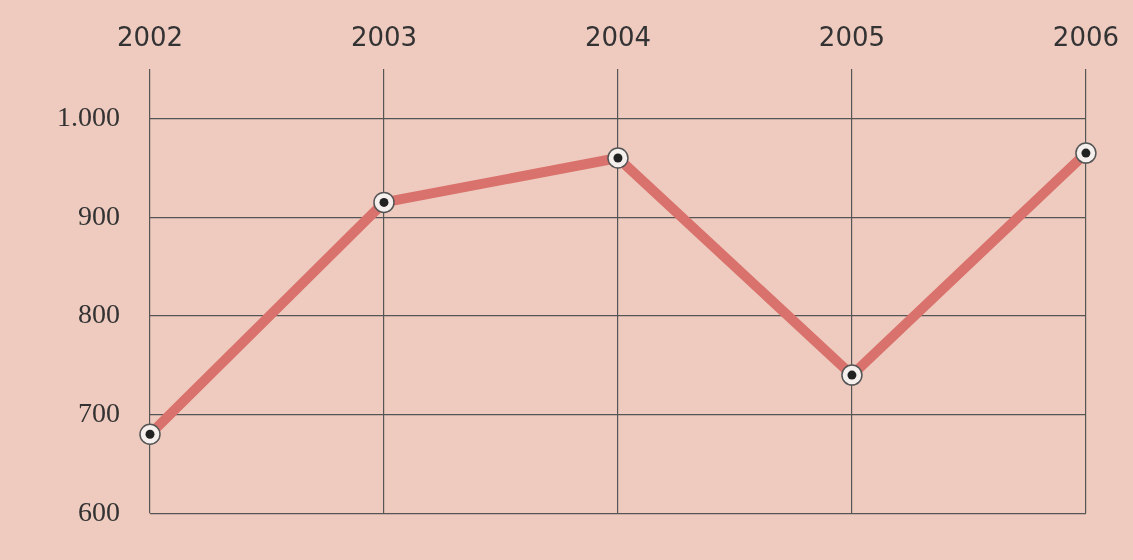 Image resolution: width=1133 pixels, height=560 pixels. I want to click on y-tick-label: 600, so click(99, 511).